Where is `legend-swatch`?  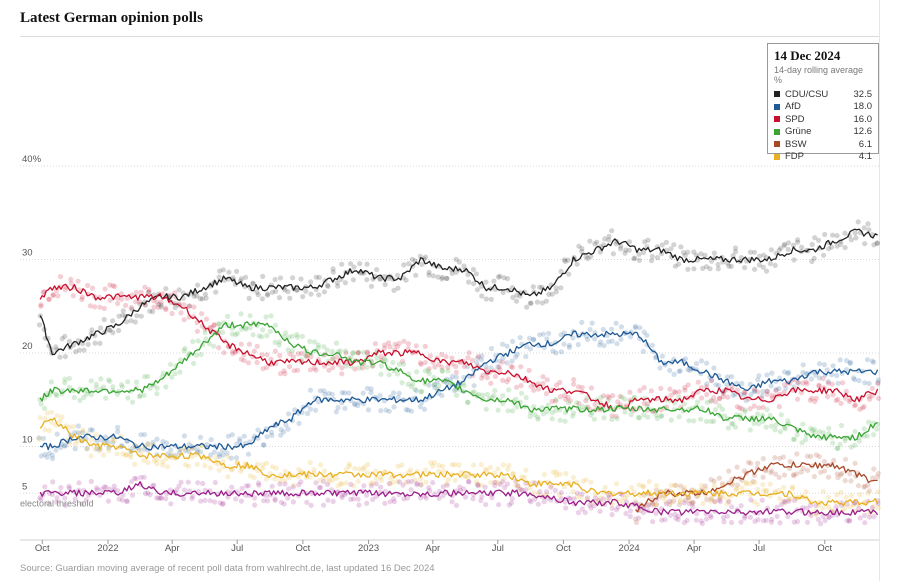 legend-swatch is located at coordinates (777, 94).